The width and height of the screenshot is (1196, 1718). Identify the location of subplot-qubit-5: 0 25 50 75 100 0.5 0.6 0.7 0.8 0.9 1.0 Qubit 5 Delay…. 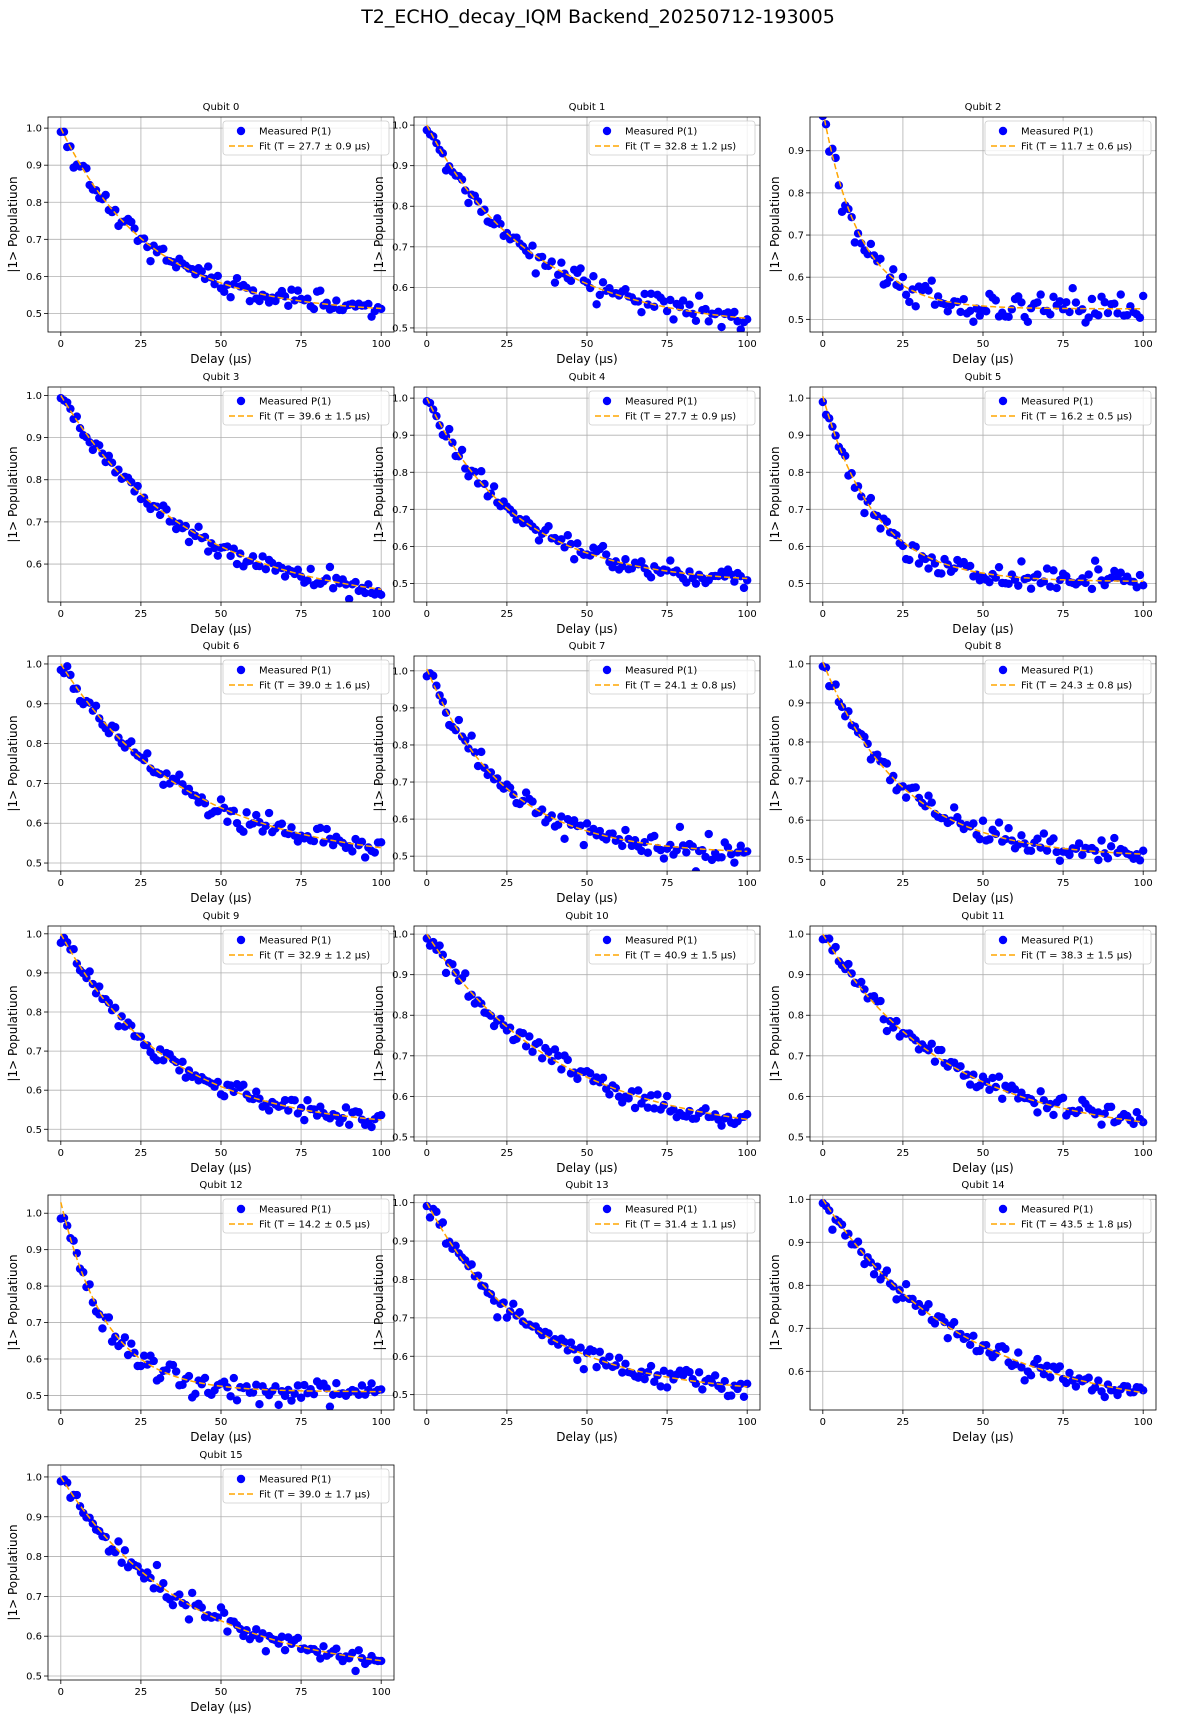
(962, 504).